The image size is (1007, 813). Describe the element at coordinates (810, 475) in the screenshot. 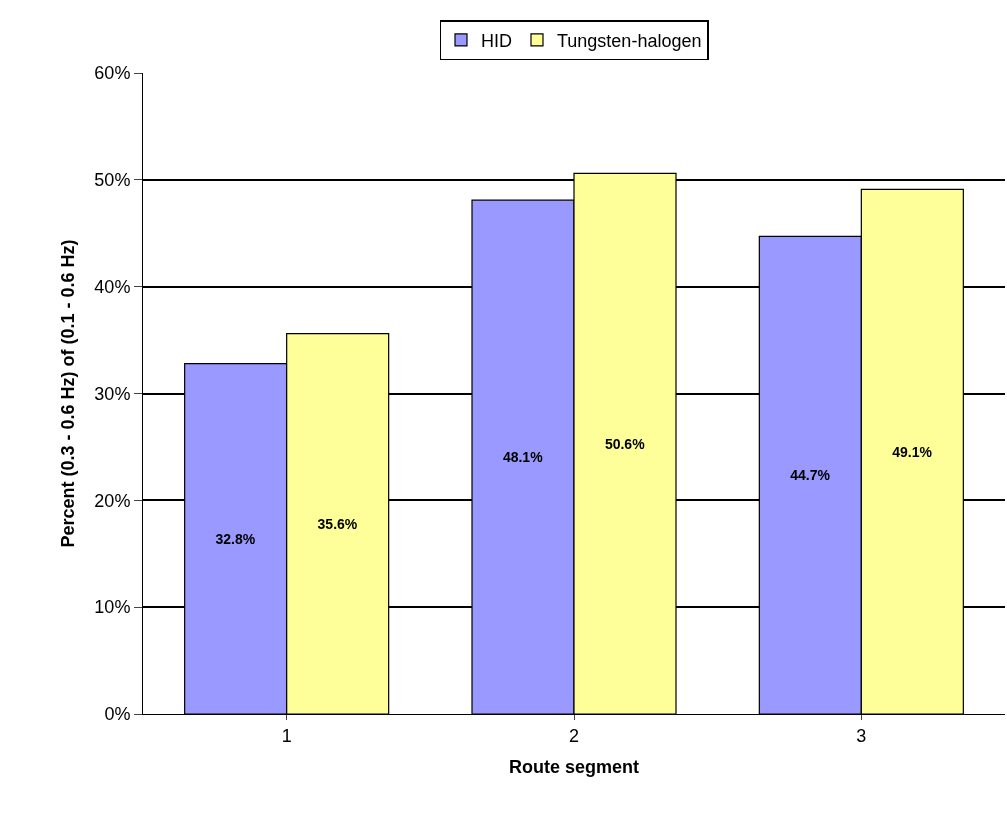

I see `data-label: 44.7%` at that location.